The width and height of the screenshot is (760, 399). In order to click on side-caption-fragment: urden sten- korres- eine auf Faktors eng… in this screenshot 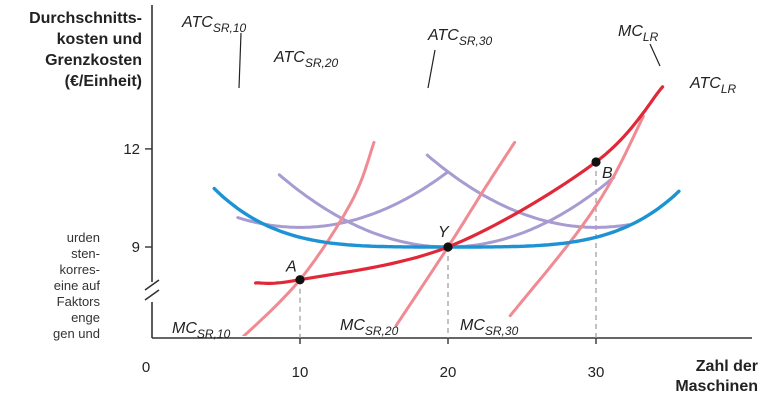, I will do `click(76, 285)`.